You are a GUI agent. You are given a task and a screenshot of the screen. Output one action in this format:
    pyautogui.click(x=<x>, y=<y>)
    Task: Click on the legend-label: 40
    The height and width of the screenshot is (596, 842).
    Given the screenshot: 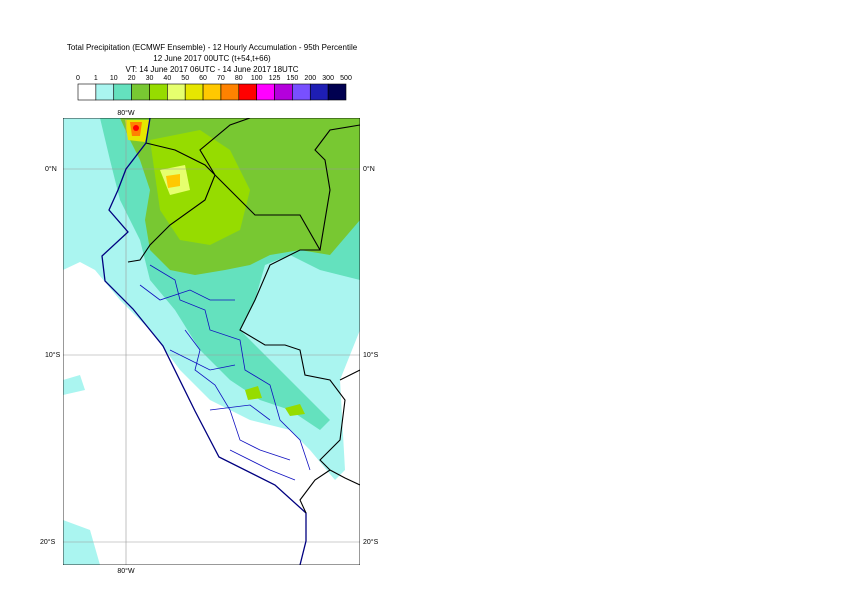 What is the action you would take?
    pyautogui.click(x=167, y=78)
    